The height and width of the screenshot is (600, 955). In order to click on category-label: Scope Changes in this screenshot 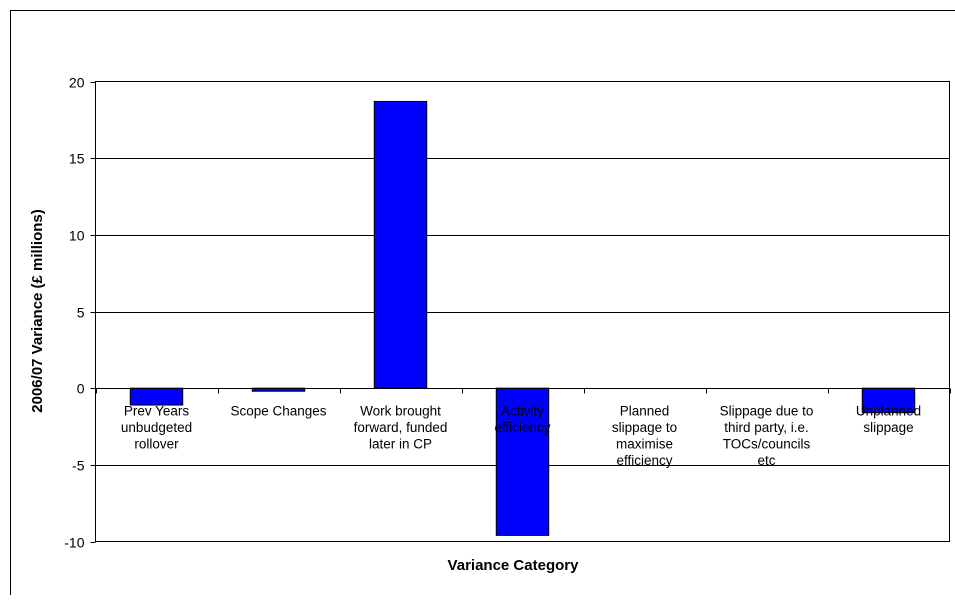, I will do `click(278, 411)`.